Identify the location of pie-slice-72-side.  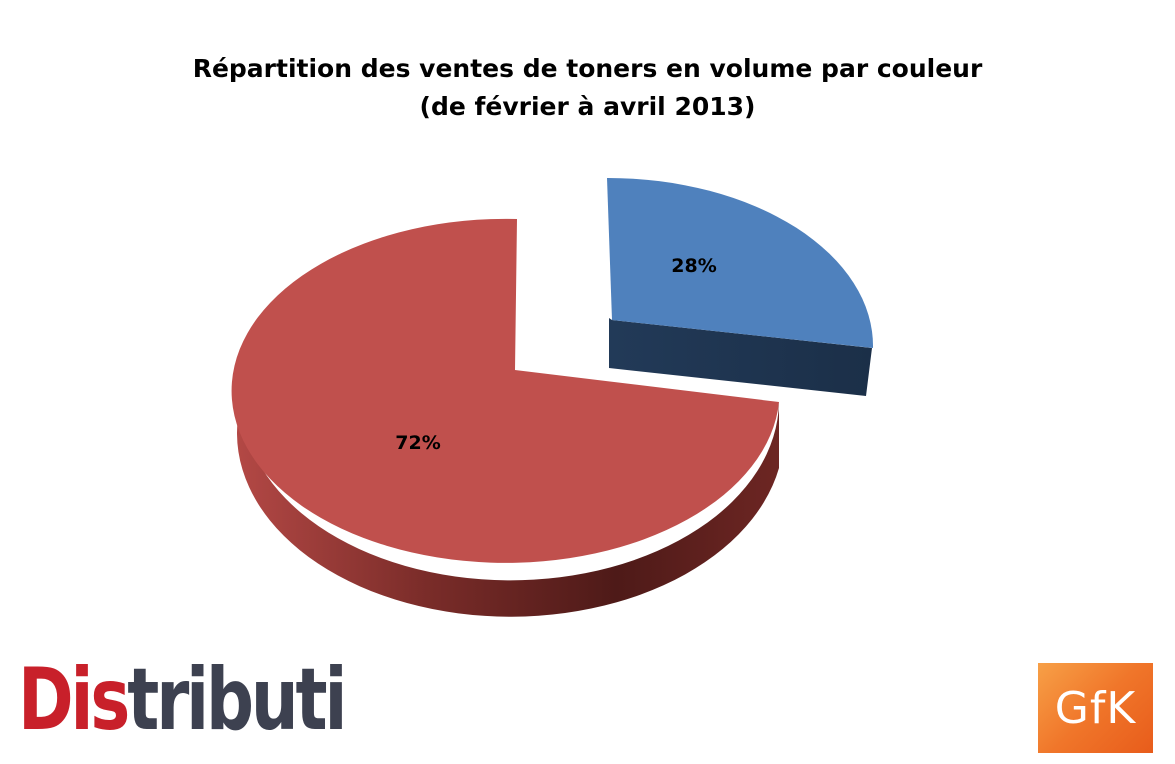
(508, 507).